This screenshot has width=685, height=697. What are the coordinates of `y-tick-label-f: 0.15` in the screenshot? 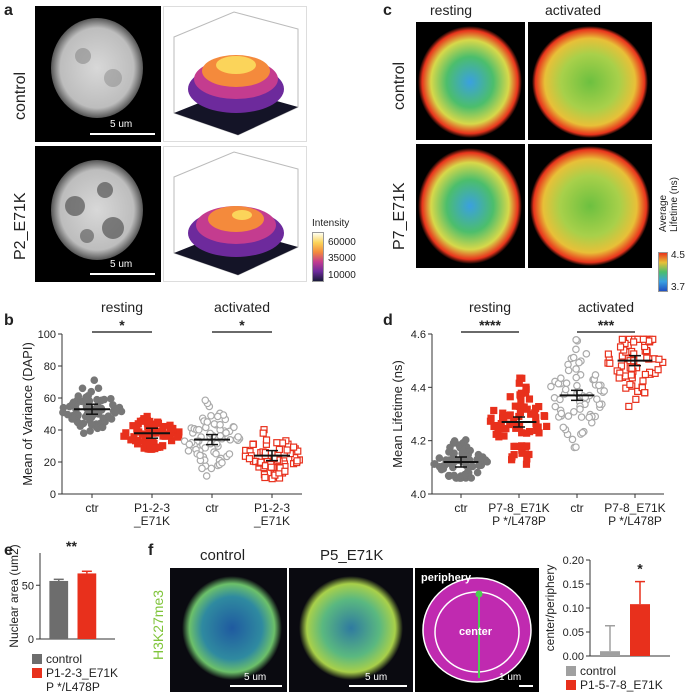 It's located at (573, 585).